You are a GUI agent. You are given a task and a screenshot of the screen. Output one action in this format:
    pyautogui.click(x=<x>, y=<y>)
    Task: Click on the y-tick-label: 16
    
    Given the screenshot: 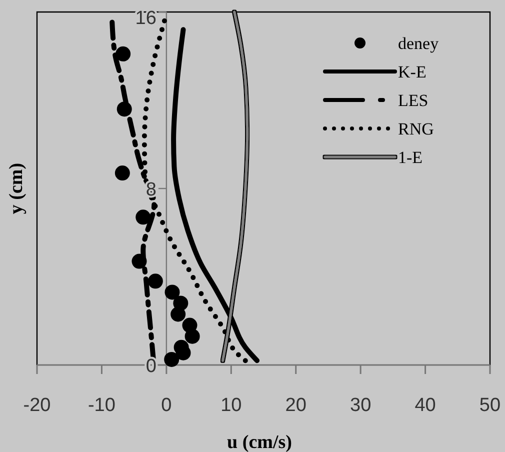 What is the action you would take?
    pyautogui.click(x=145, y=18)
    